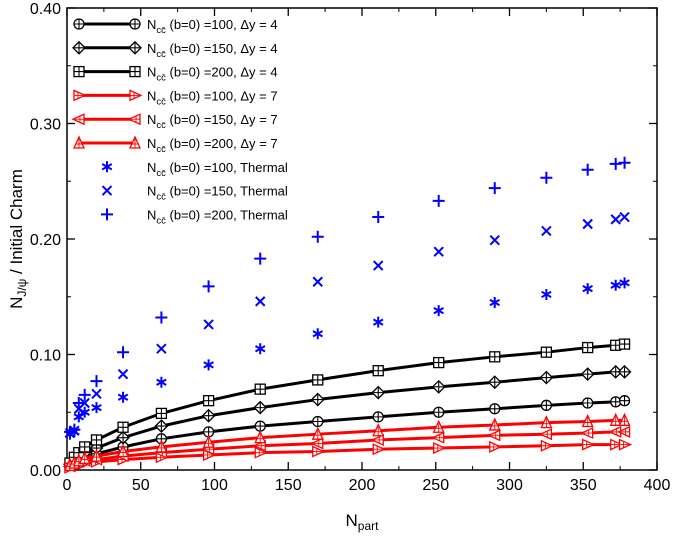 The height and width of the screenshot is (537, 681). I want to click on y-tick-label: 0.10, so click(45, 356).